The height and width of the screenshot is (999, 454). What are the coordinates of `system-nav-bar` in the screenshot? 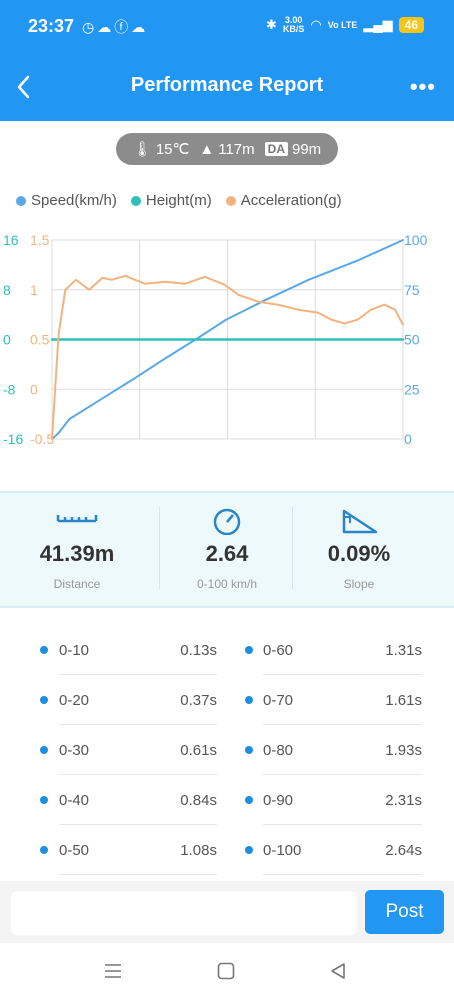 It's located at (227, 971).